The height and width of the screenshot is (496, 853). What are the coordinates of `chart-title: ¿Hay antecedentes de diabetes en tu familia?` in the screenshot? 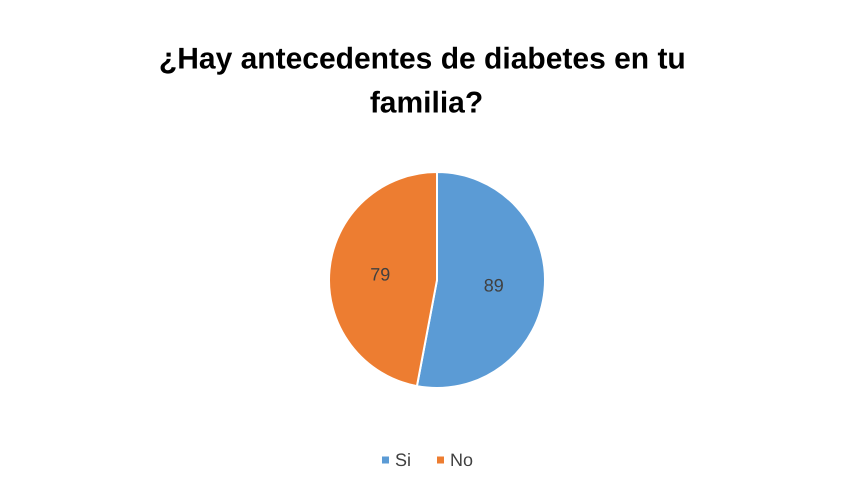 It's located at (426, 81).